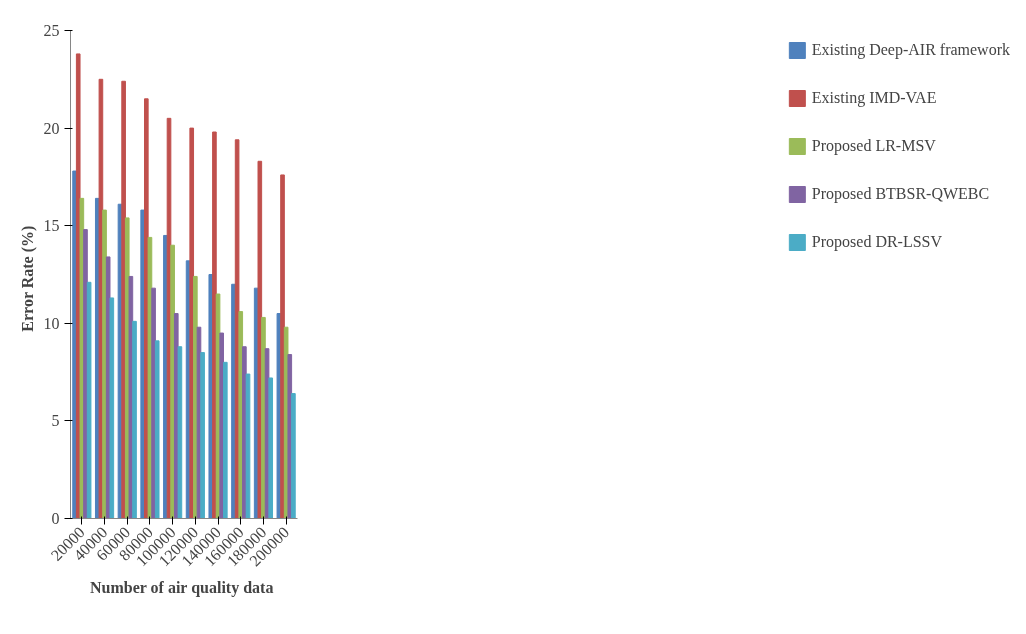 Image resolution: width=1026 pixels, height=634 pixels. I want to click on y-tick-label: 5, so click(55, 421).